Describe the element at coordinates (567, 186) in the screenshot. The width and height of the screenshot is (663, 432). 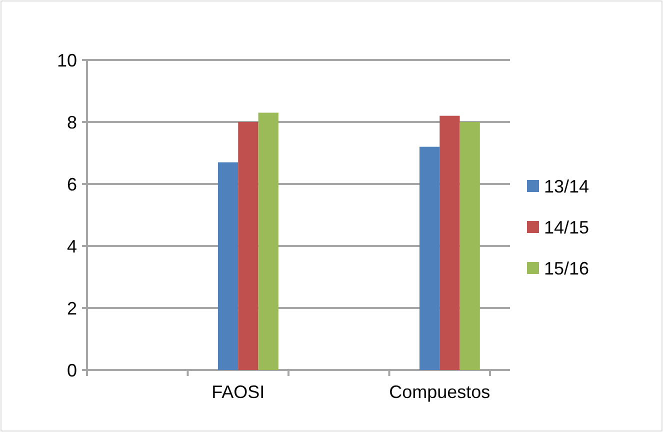
I see `legend-label: 13/14` at that location.